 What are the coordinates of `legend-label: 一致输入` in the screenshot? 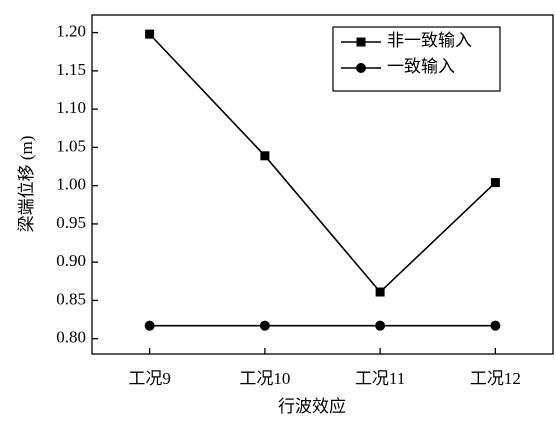 It's located at (421, 66).